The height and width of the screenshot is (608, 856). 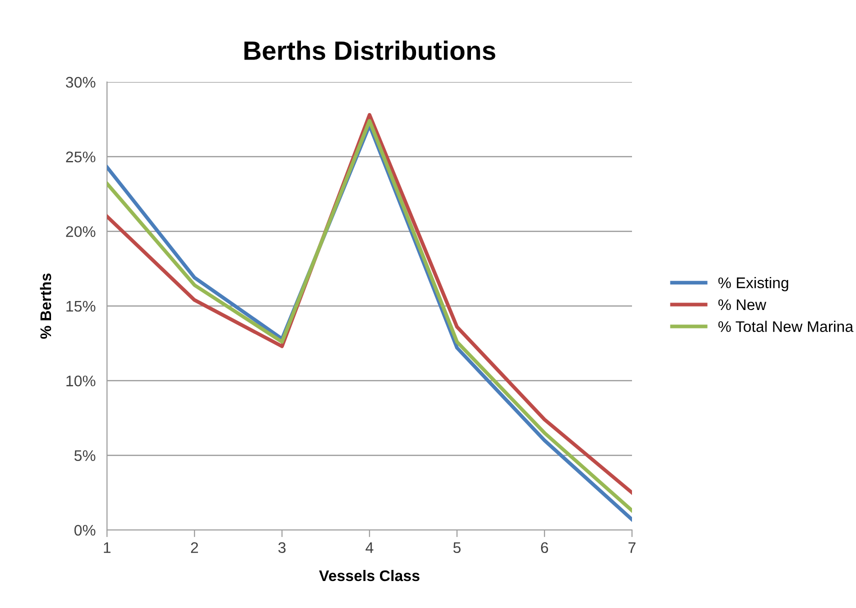 I want to click on x-tick-label: 4, so click(x=370, y=547).